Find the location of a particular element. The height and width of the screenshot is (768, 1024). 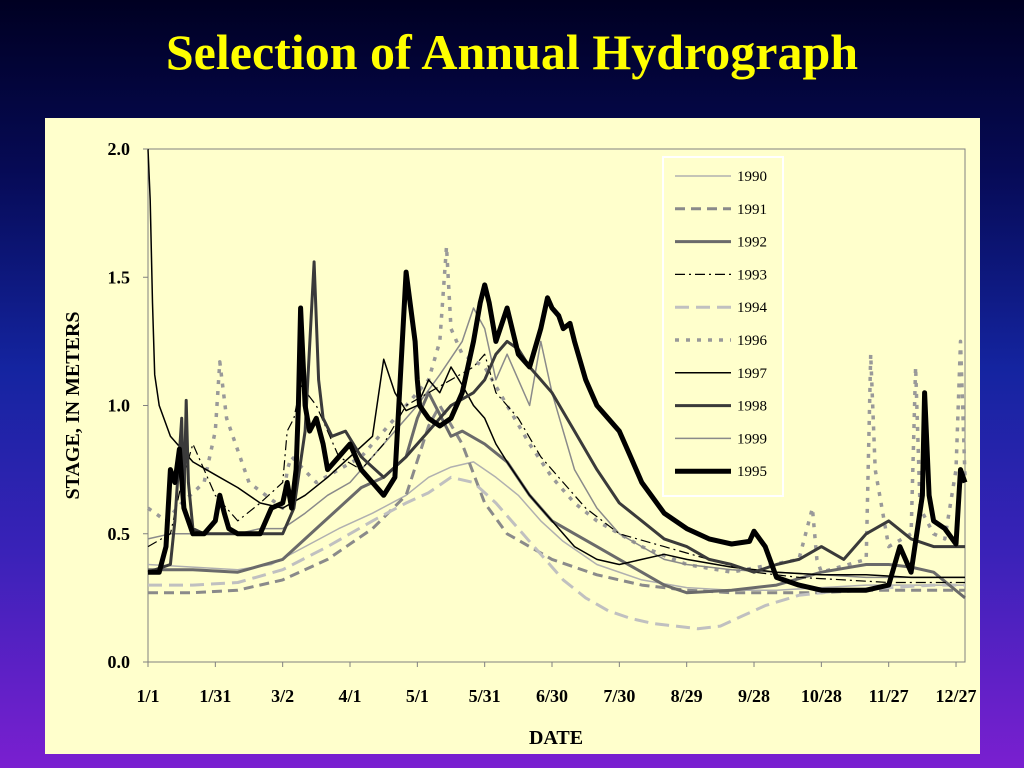

x-tick-label: 10/28 is located at coordinates (821, 696).